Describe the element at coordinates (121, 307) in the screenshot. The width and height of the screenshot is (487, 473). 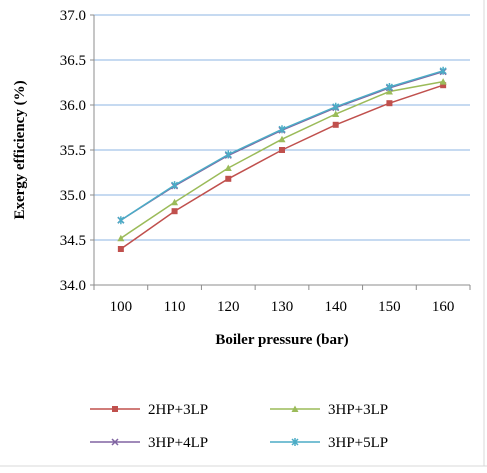
I see `x-tick-label: 100` at that location.